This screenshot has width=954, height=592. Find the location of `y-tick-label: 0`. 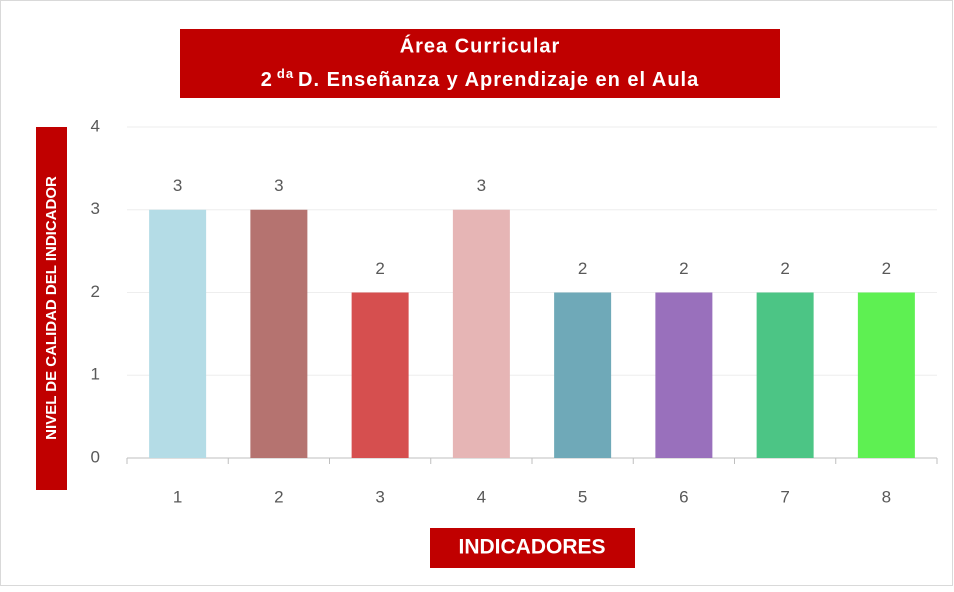

y-tick-label: 0 is located at coordinates (95, 456).